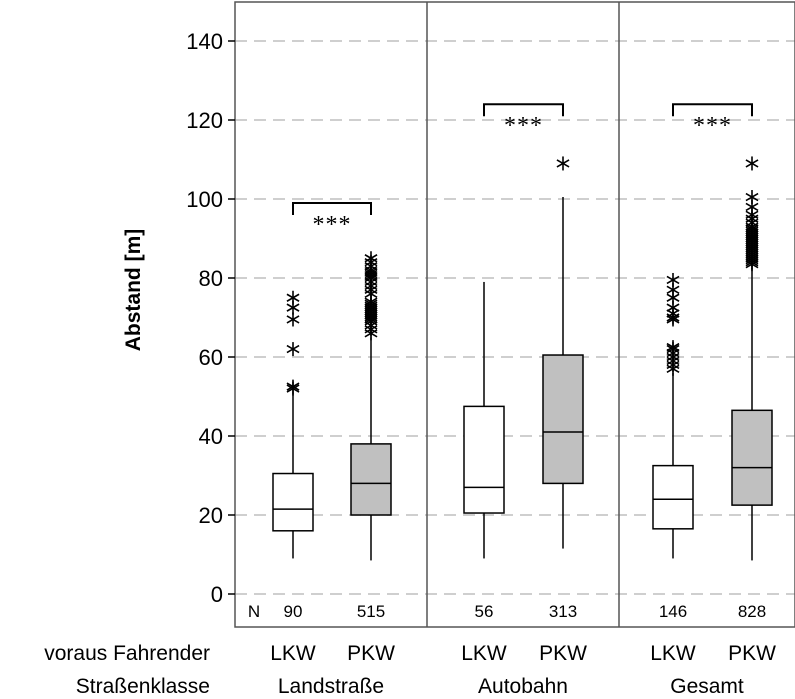 Image resolution: width=795 pixels, height=699 pixels. I want to click on n-count: 313, so click(563, 611).